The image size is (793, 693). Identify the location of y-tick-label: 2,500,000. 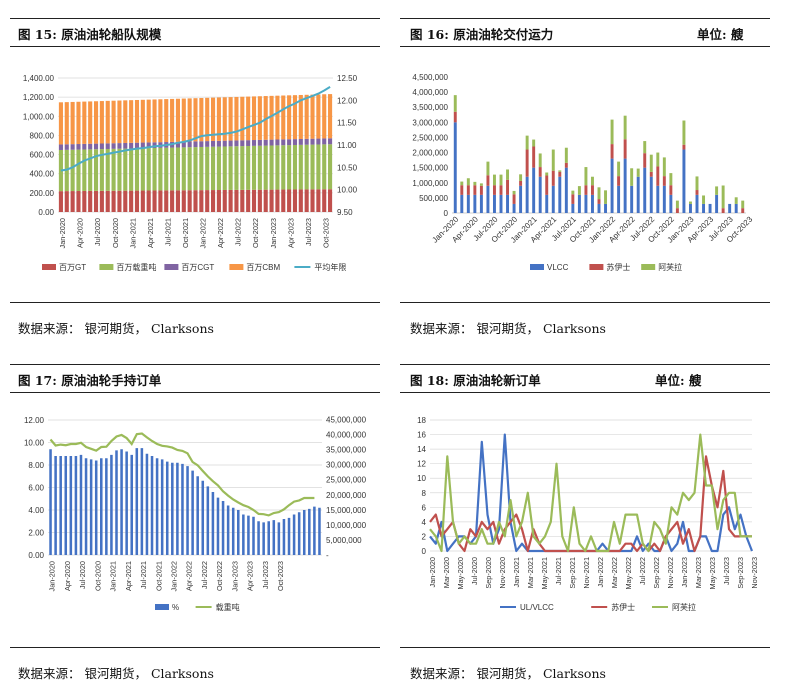
(430, 137).